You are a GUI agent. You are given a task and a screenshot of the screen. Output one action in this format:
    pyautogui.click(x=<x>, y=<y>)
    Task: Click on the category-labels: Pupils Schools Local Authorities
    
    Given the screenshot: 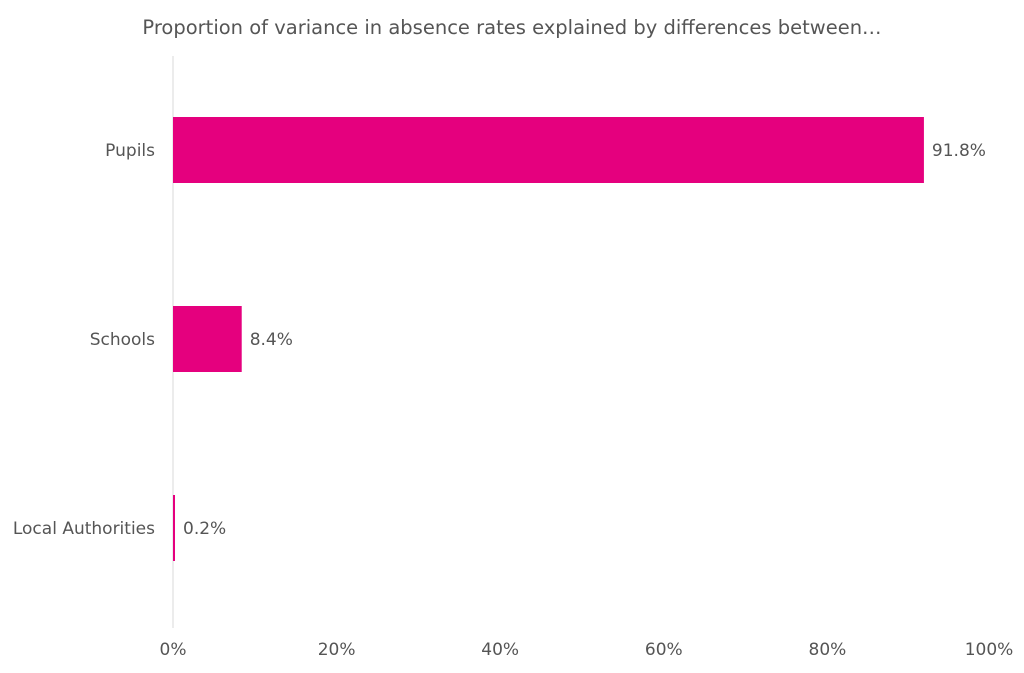 What is the action you would take?
    pyautogui.click(x=84, y=340)
    